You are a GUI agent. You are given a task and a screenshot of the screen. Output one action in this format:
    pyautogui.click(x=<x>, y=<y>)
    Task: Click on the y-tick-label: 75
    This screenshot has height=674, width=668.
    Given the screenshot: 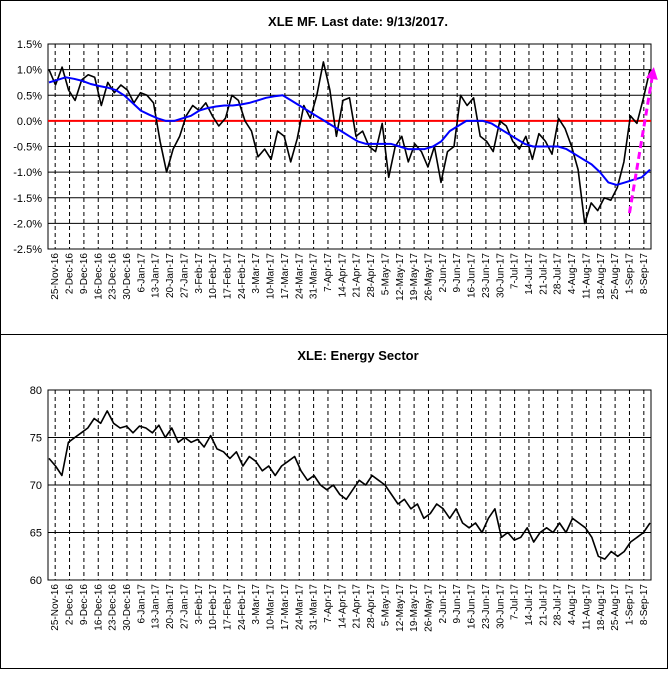 What is the action you would take?
    pyautogui.click(x=36, y=439)
    